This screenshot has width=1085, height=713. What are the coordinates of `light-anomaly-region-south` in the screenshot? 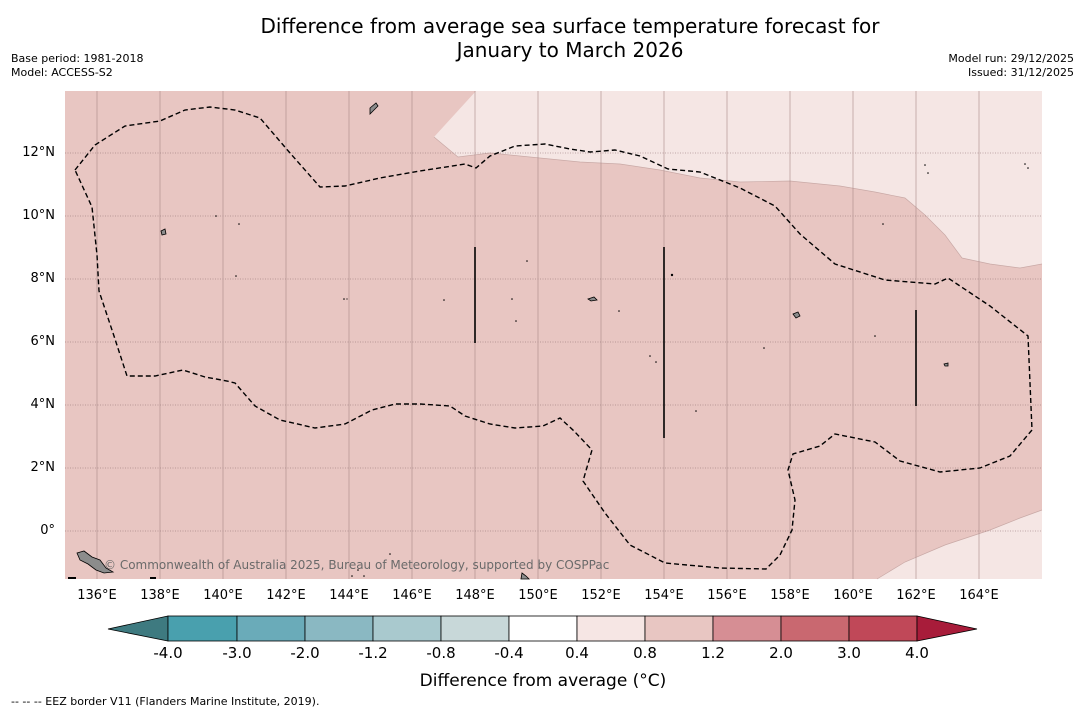 It's located at (959, 544).